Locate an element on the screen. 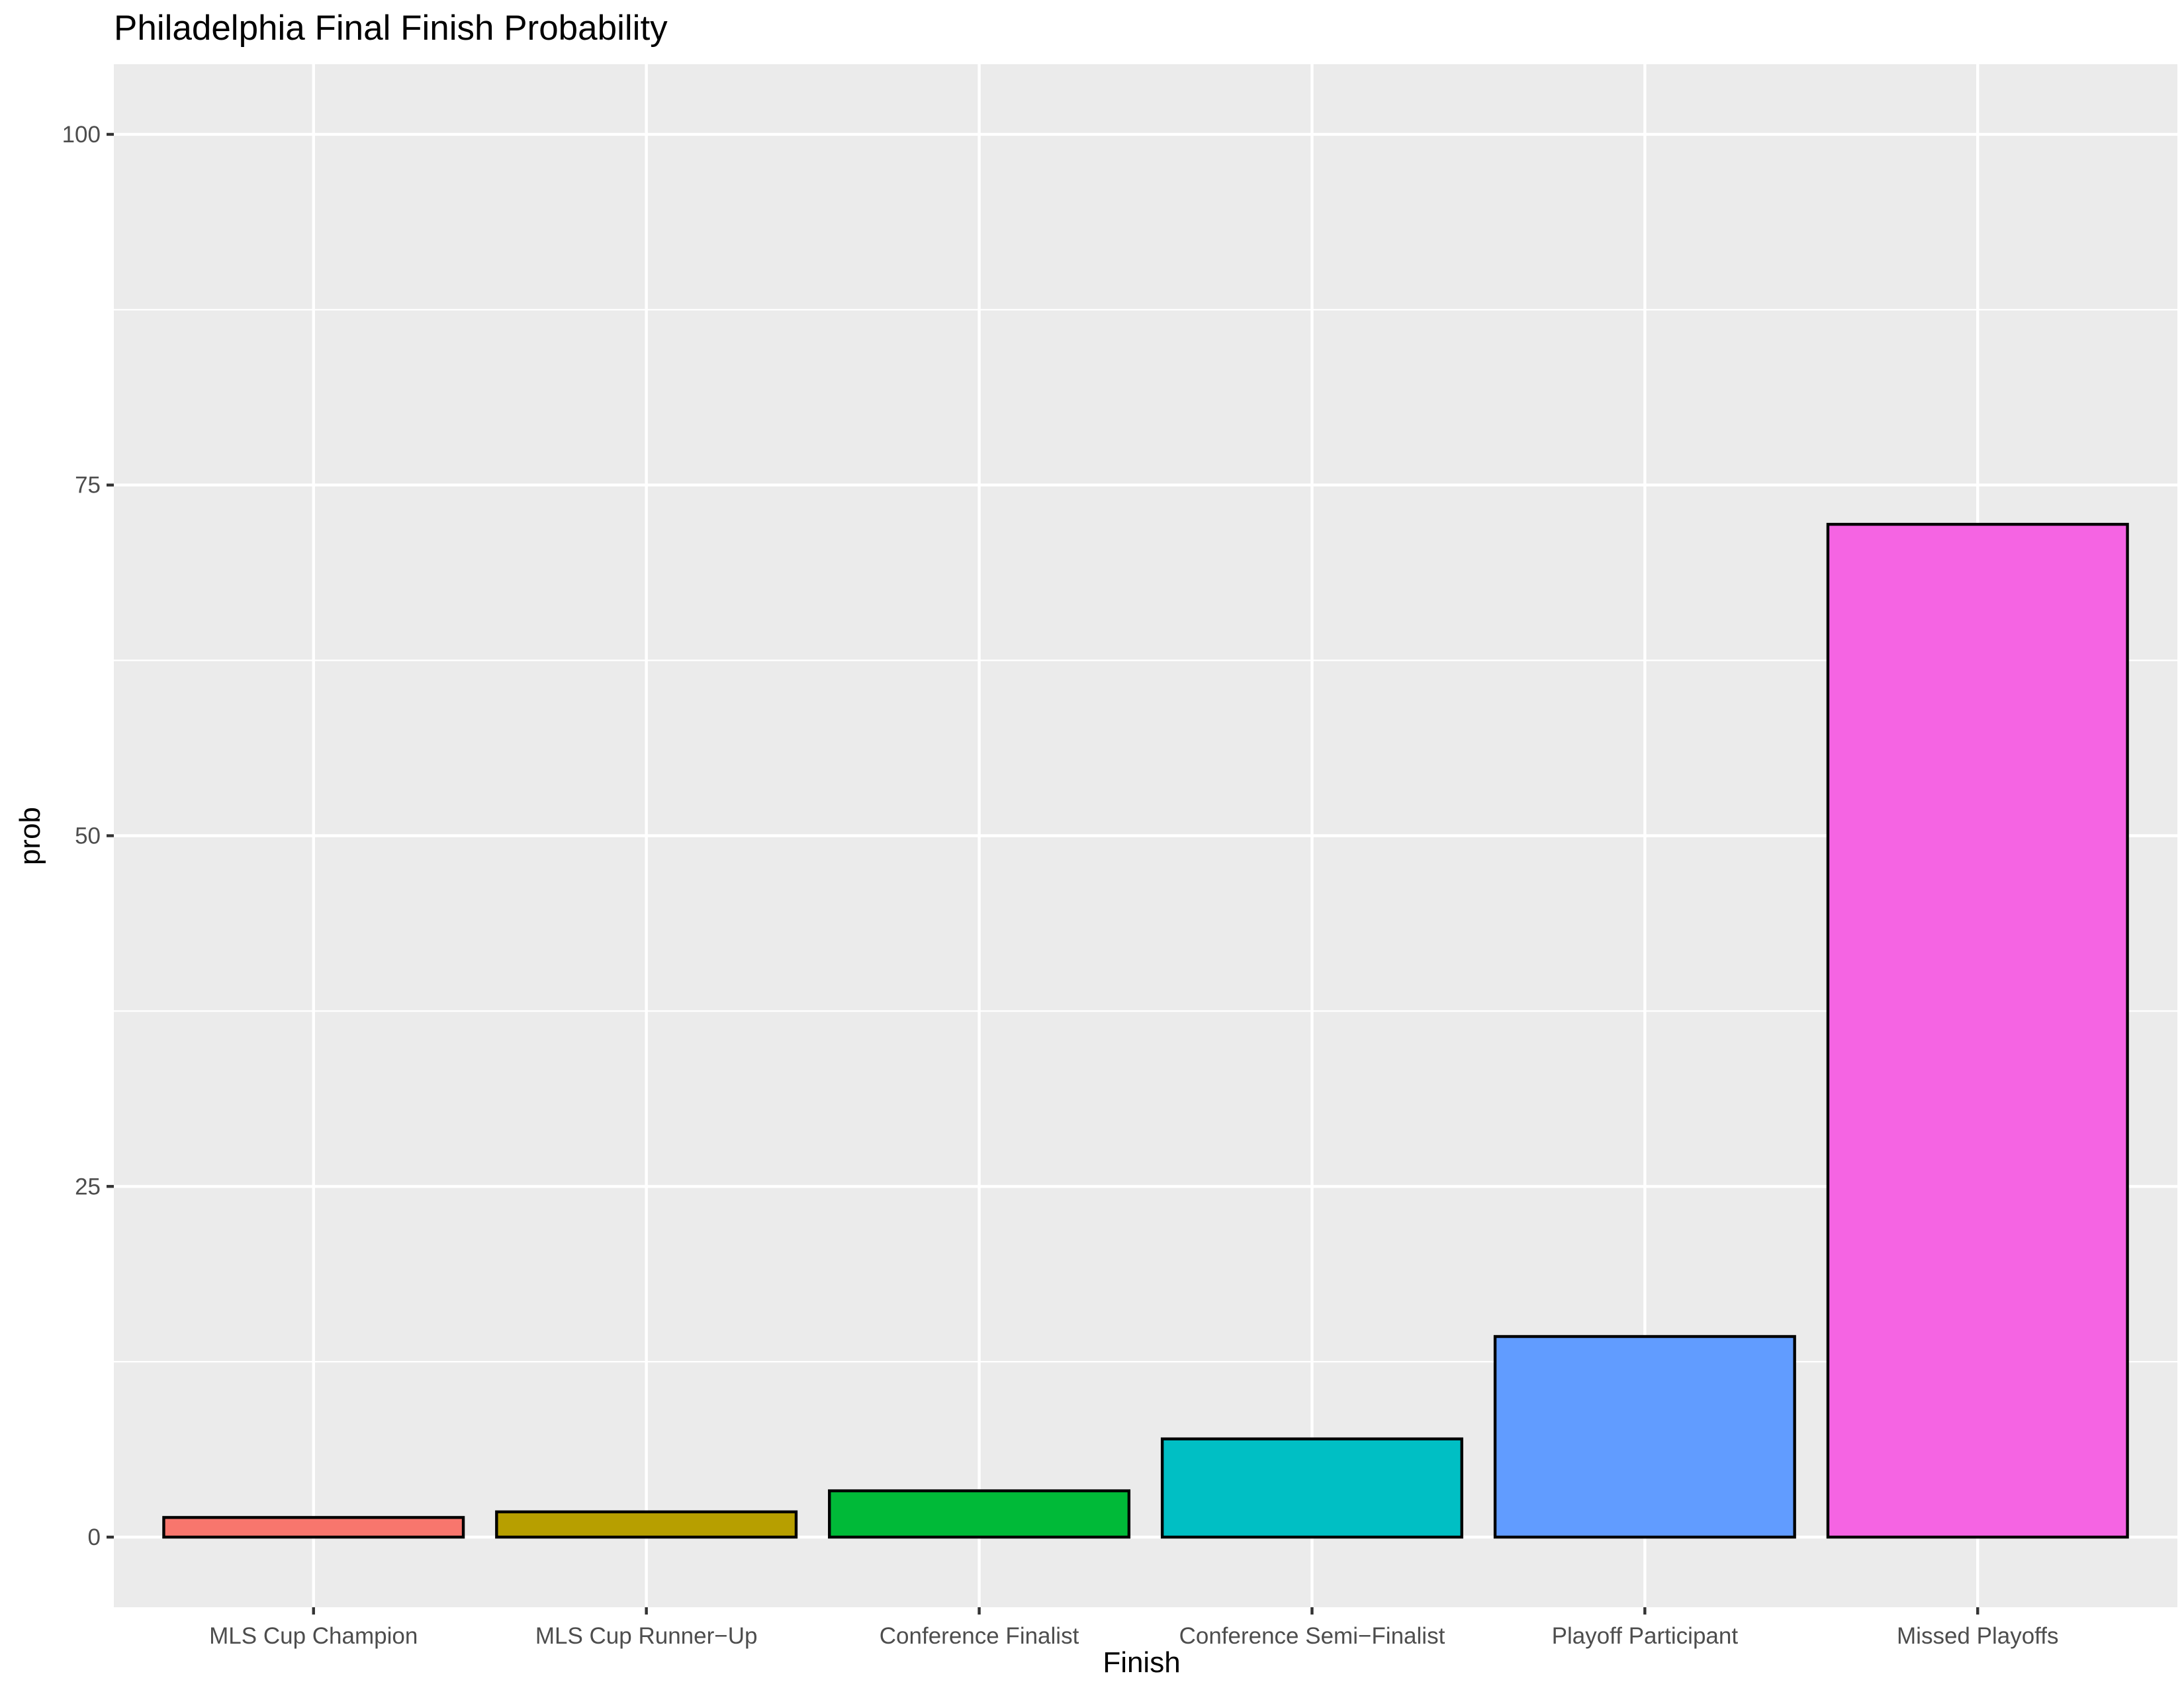 The height and width of the screenshot is (1688, 2184). x-axis-title: Finish is located at coordinates (1141, 1662).